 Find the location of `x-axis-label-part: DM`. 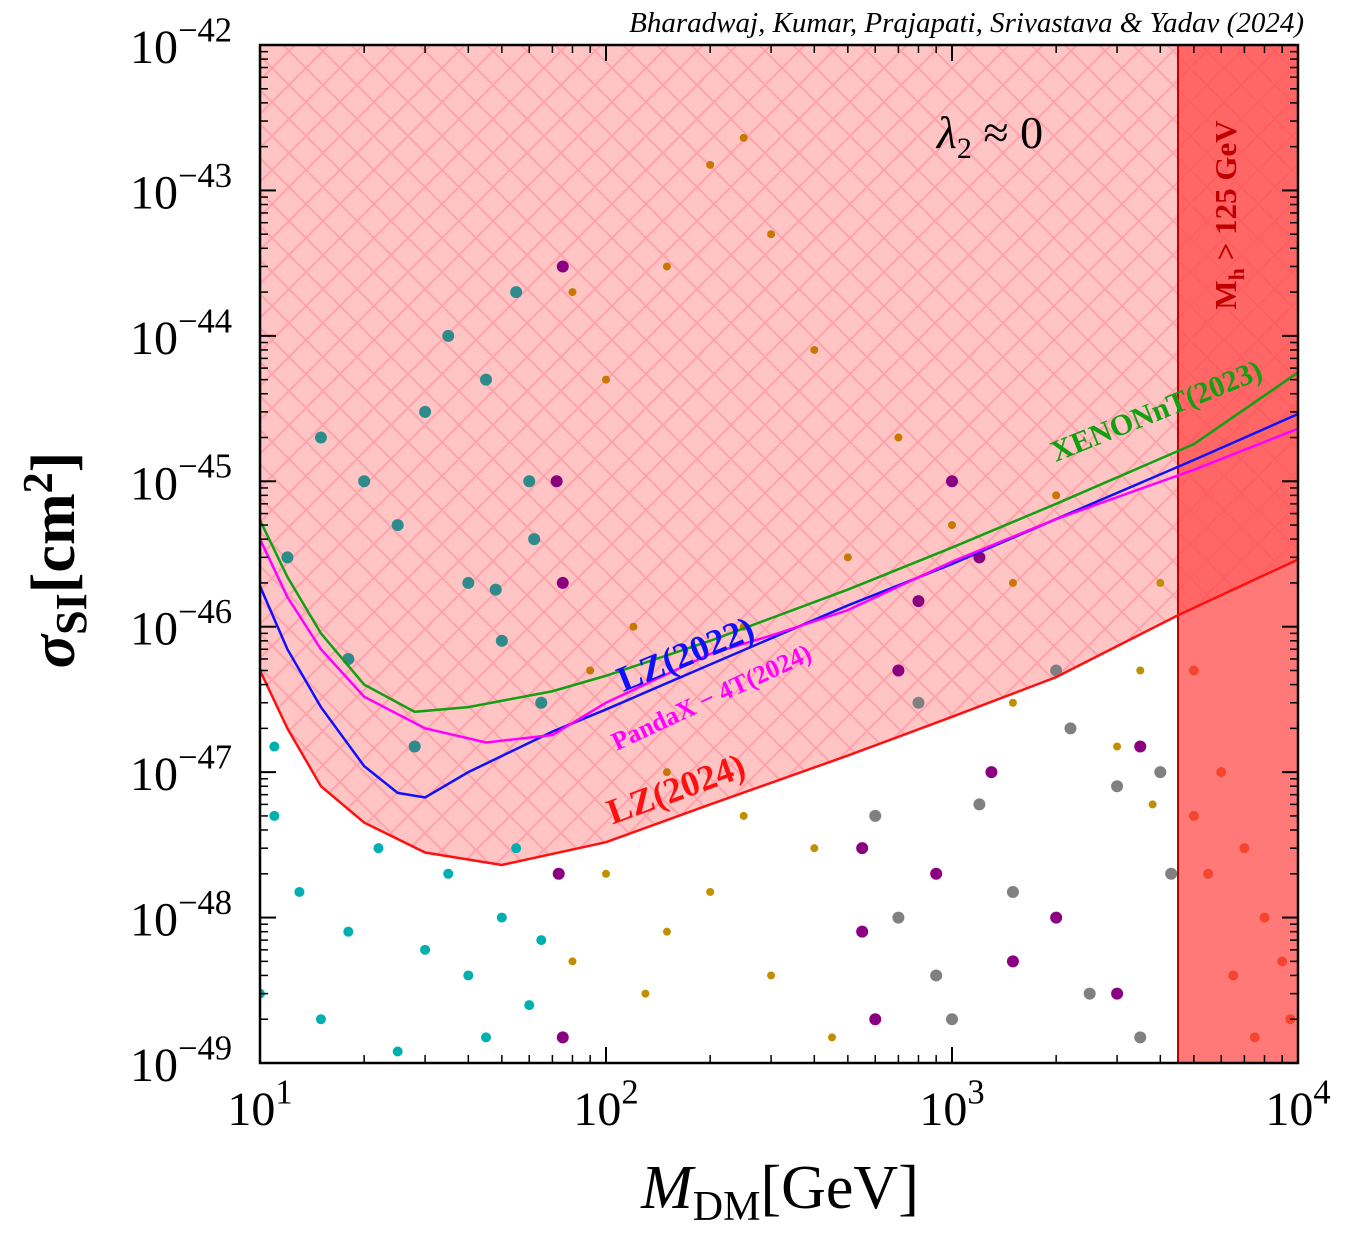

x-axis-label-part: DM is located at coordinates (727, 1207).